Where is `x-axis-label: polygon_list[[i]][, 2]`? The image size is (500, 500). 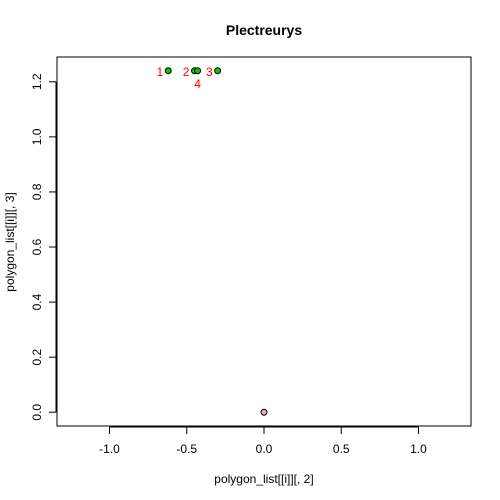 x-axis-label: polygon_list[[i]][, 2] is located at coordinates (263, 479).